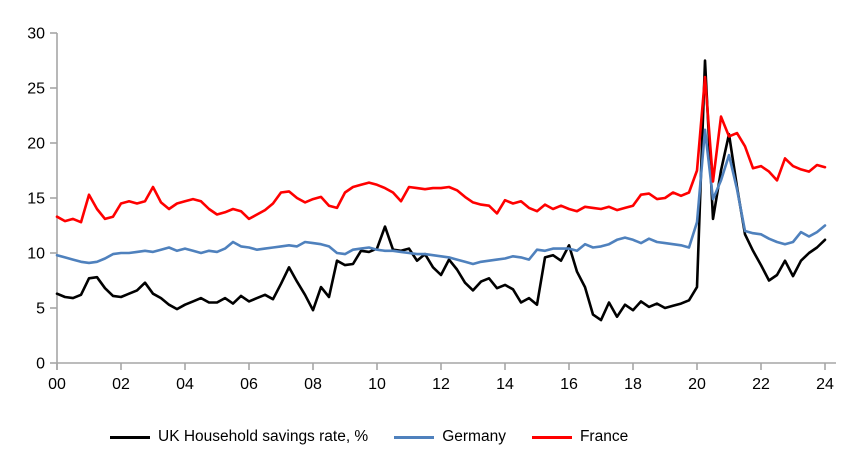  Describe the element at coordinates (36, 34) in the screenshot. I see `y-tick-label: 30` at that location.